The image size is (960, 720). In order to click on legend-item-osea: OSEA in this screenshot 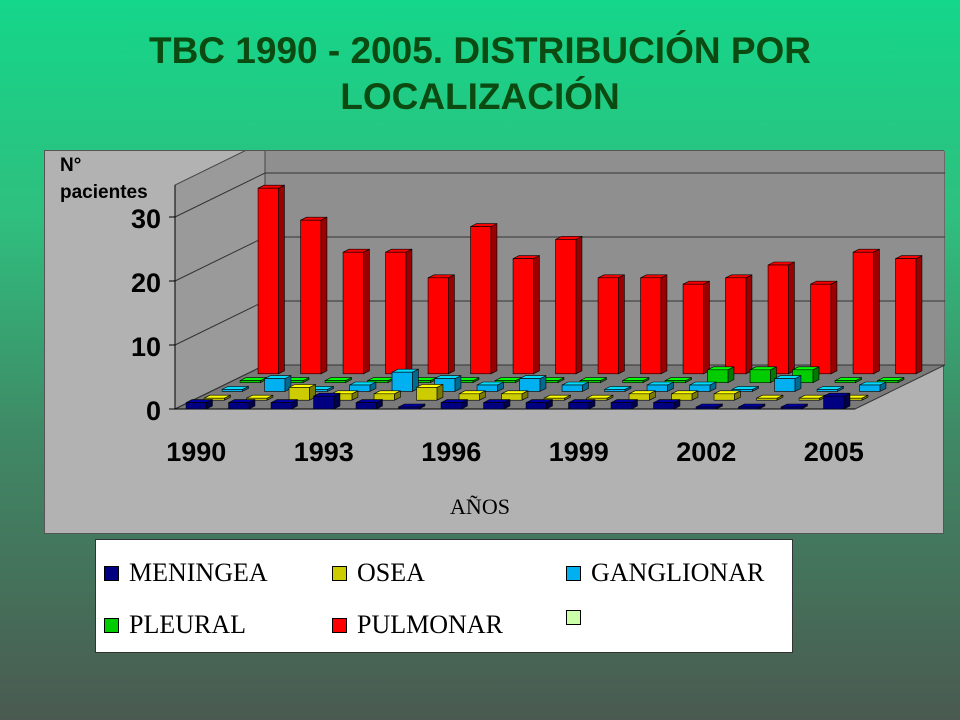, I will do `click(378, 573)`.